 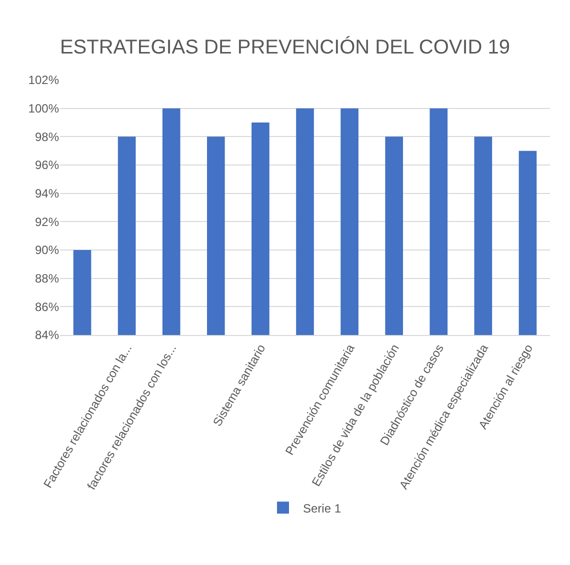 What do you see at coordinates (322, 508) in the screenshot?
I see `legend-label: Serie 1` at bounding box center [322, 508].